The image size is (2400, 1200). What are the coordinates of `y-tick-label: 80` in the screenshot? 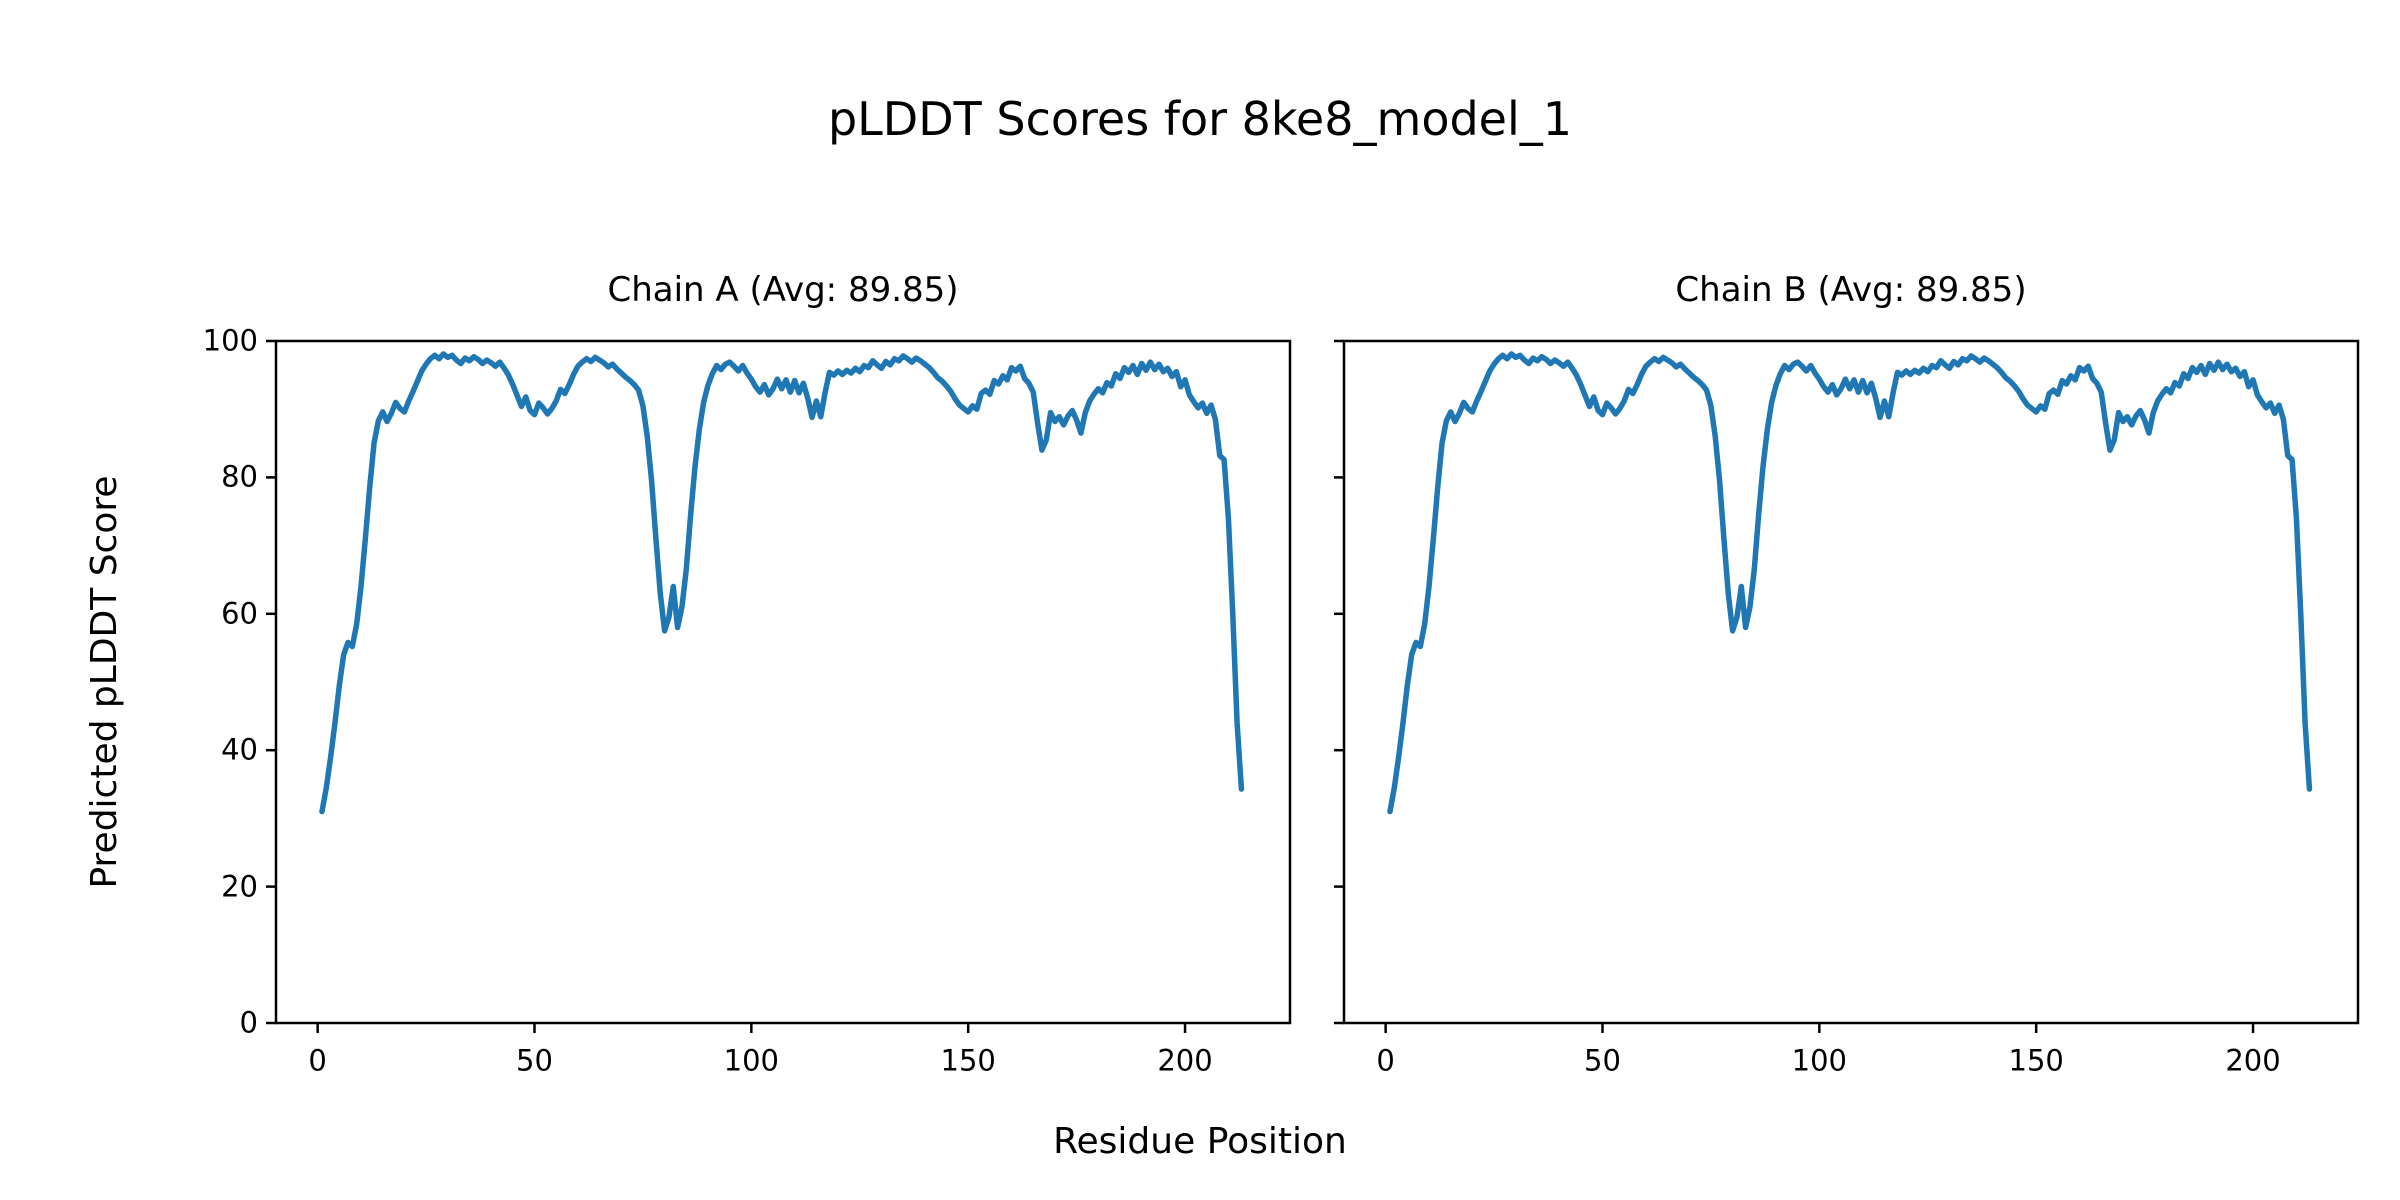 It's located at (239, 476).